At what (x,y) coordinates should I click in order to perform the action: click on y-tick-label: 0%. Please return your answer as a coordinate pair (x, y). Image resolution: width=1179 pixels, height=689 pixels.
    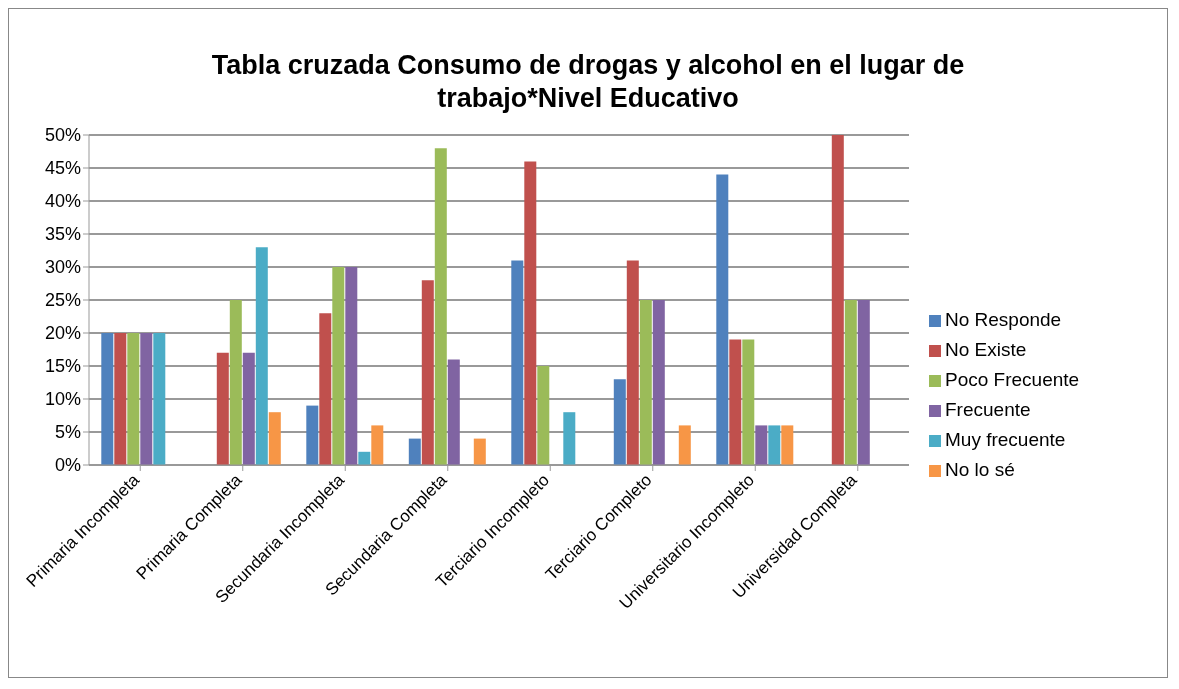
    Looking at the image, I should click on (67, 465).